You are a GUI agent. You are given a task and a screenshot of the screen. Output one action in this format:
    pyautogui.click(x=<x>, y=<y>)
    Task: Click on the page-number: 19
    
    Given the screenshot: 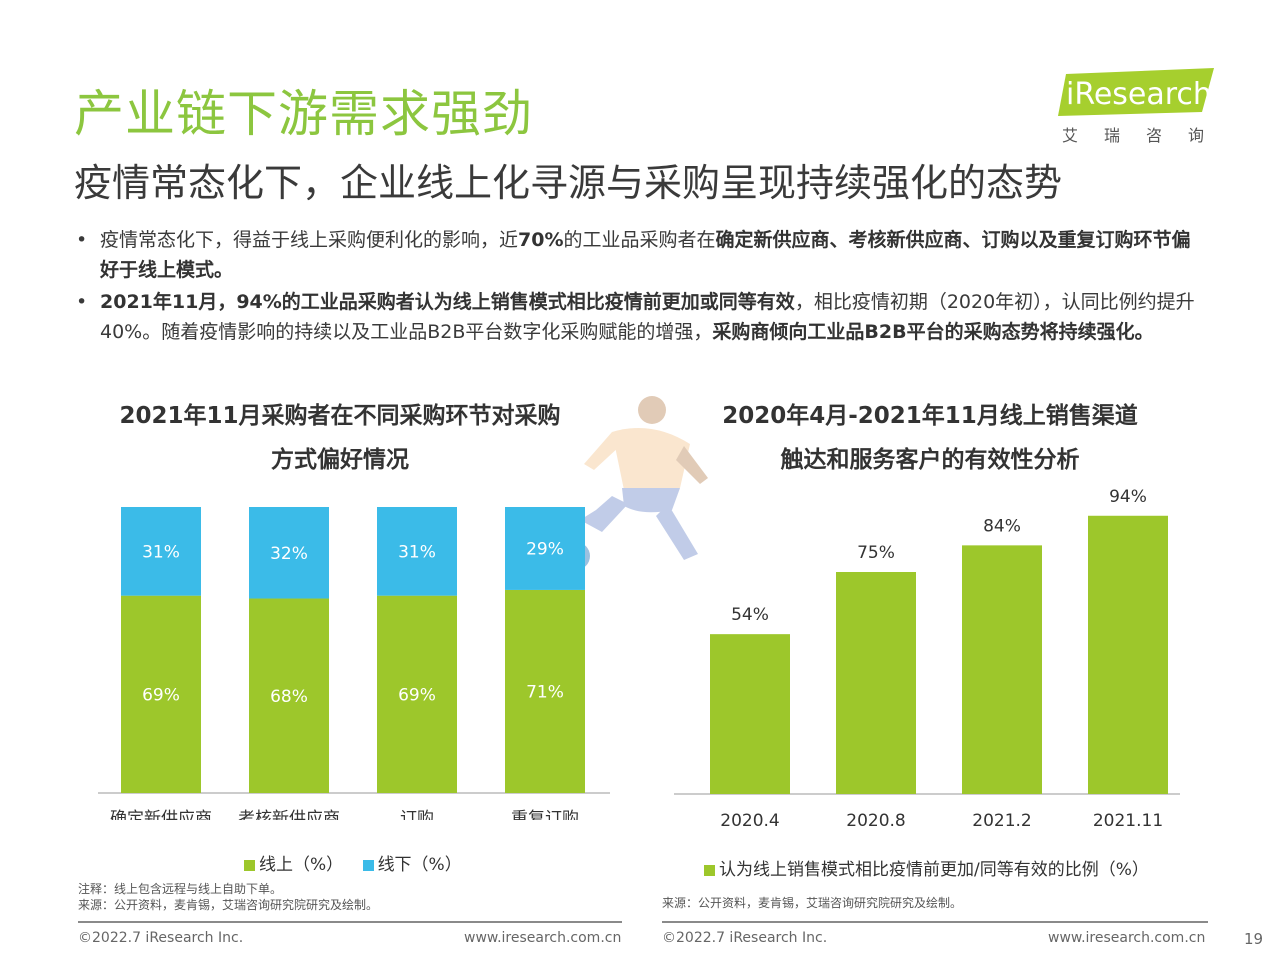 What is the action you would take?
    pyautogui.click(x=1254, y=939)
    